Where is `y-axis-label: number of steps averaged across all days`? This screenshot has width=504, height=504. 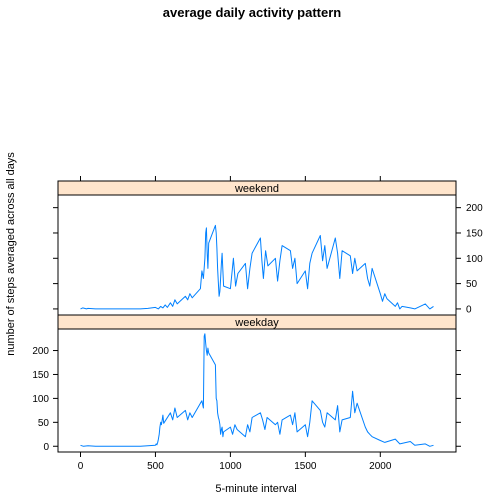
y-axis-label: number of steps averaged across all days is located at coordinates (11, 254).